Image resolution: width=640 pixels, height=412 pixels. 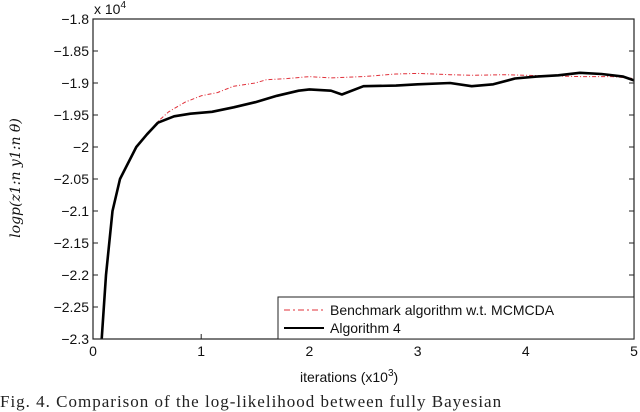 What do you see at coordinates (634, 351) in the screenshot?
I see `x-tick-label: 5` at bounding box center [634, 351].